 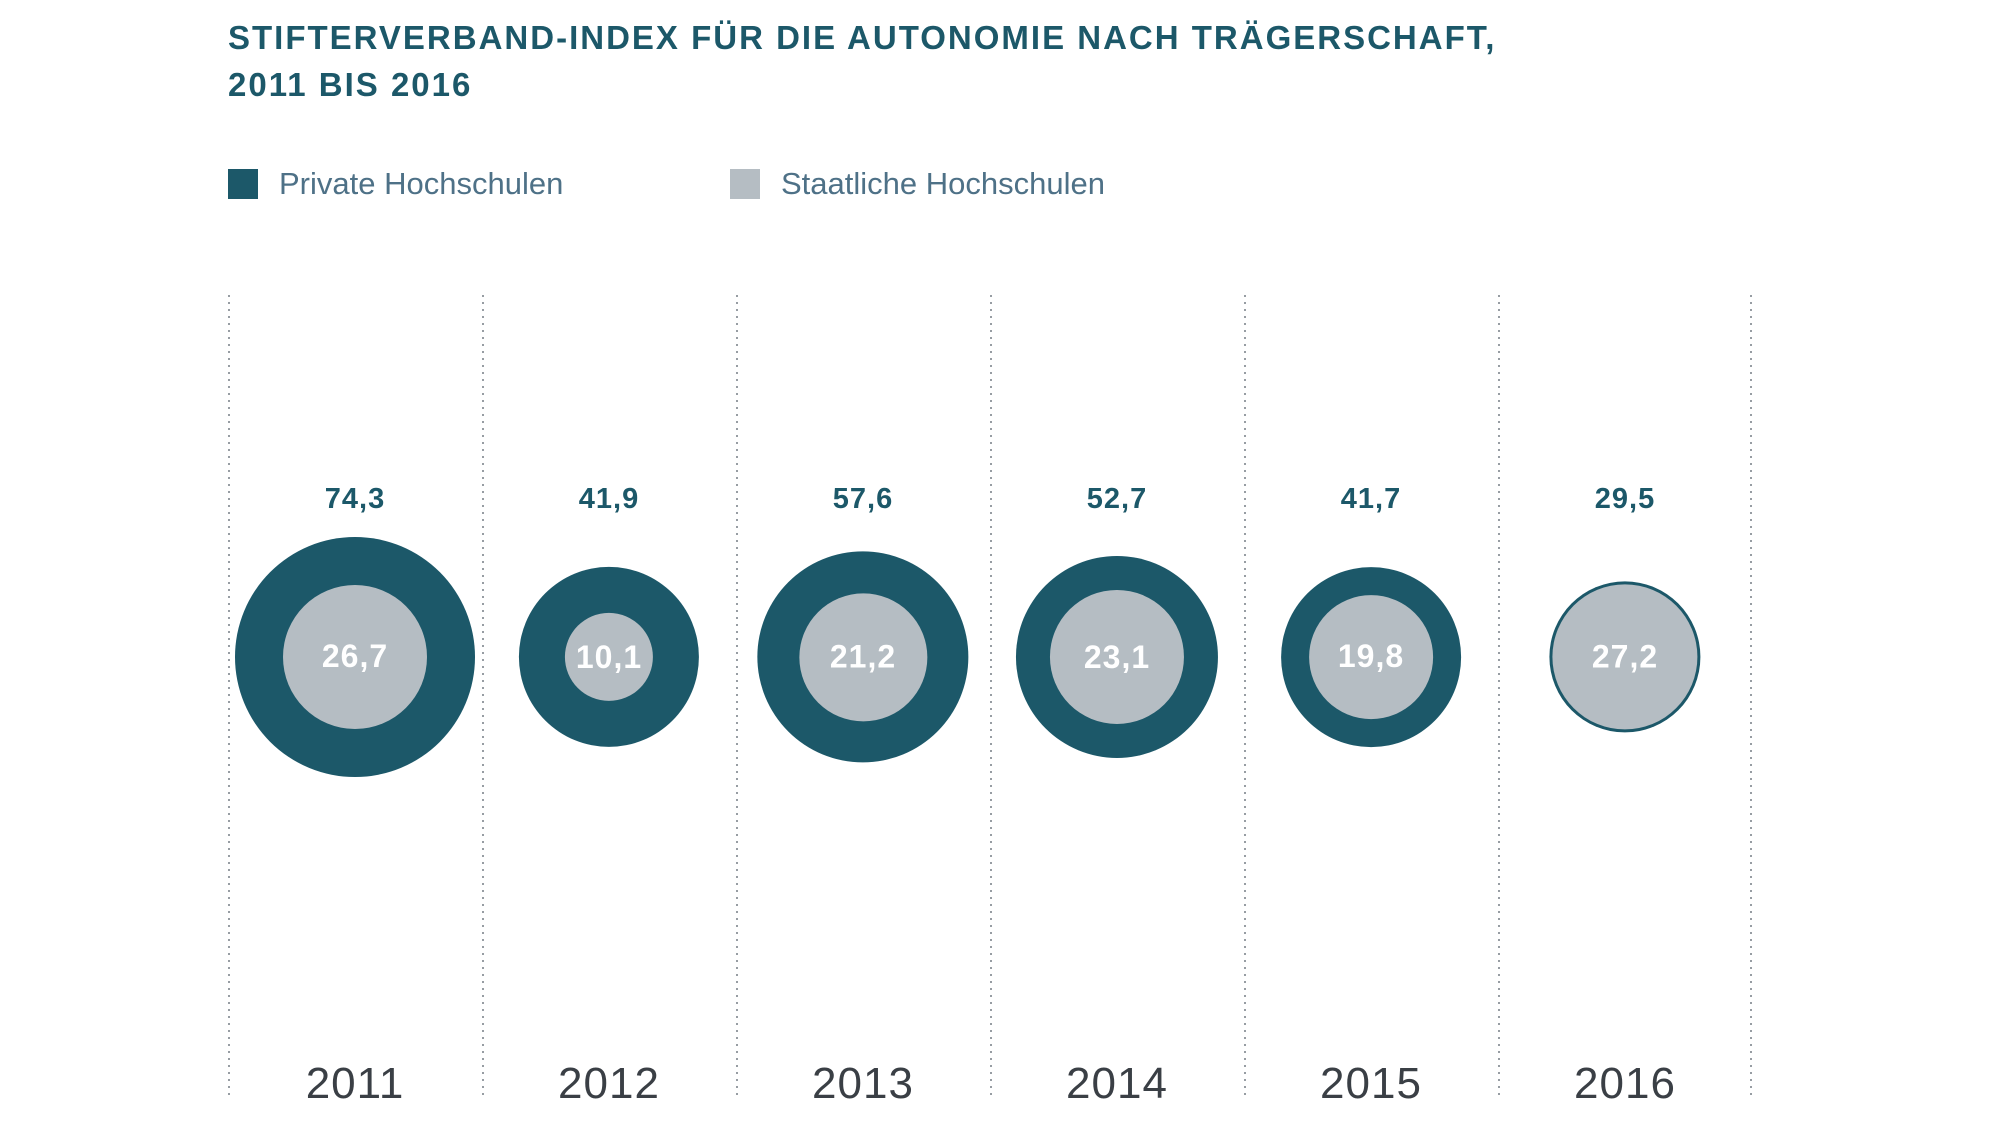 I want to click on staatliche-value-label: 26,7, so click(x=355, y=656).